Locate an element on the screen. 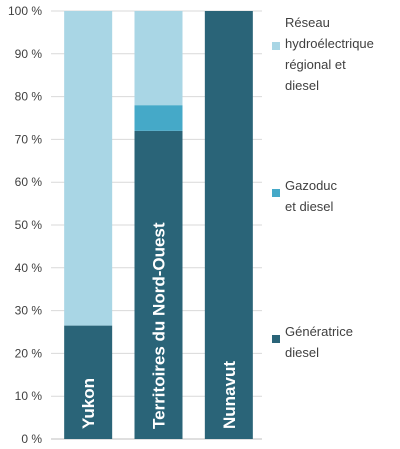 The height and width of the screenshot is (449, 400). y-tick-label: 20 % is located at coordinates (29, 353).